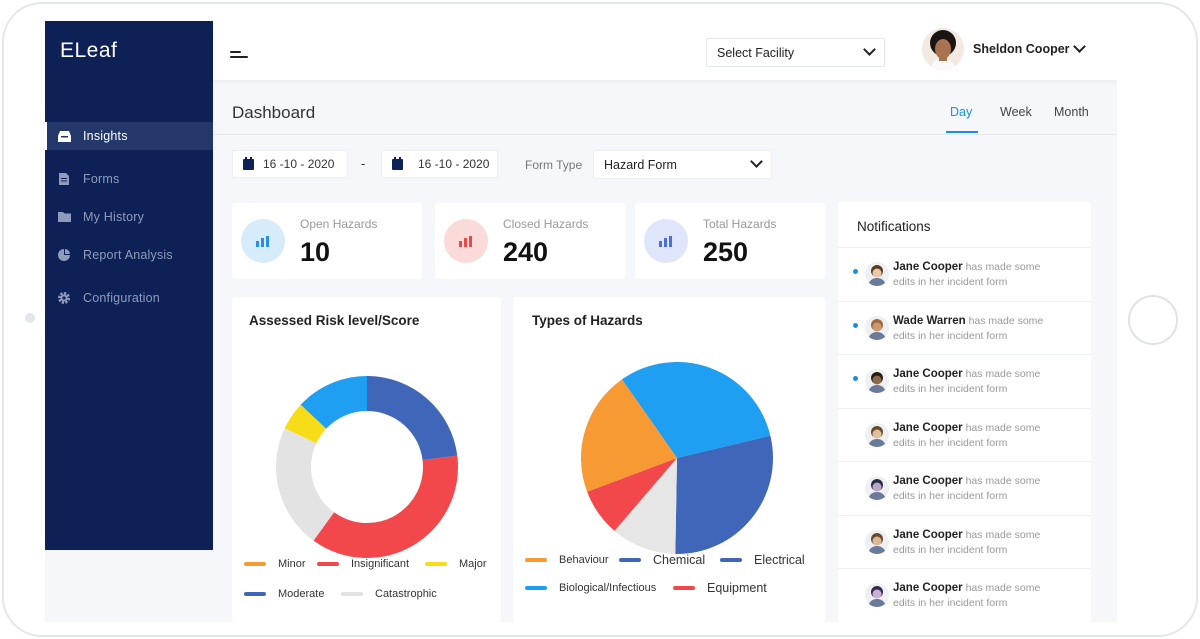  I want to click on inbox-icon, so click(64, 136).